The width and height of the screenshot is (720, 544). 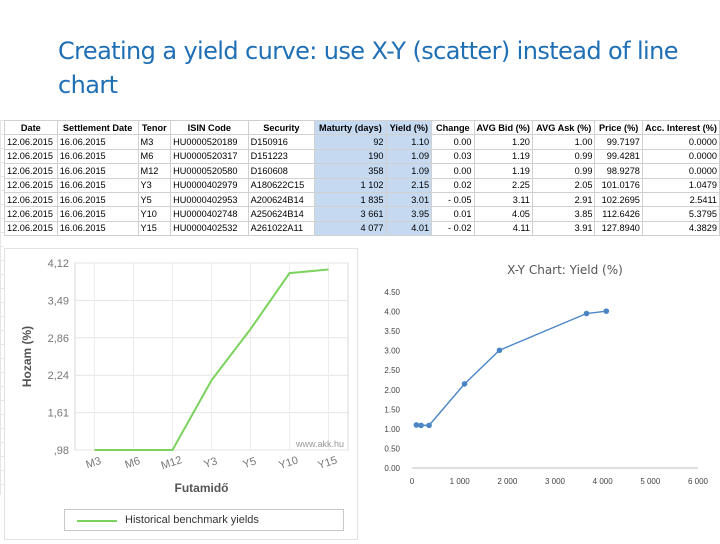 What do you see at coordinates (209, 228) in the screenshot?
I see `table-cell: HU0000402532` at bounding box center [209, 228].